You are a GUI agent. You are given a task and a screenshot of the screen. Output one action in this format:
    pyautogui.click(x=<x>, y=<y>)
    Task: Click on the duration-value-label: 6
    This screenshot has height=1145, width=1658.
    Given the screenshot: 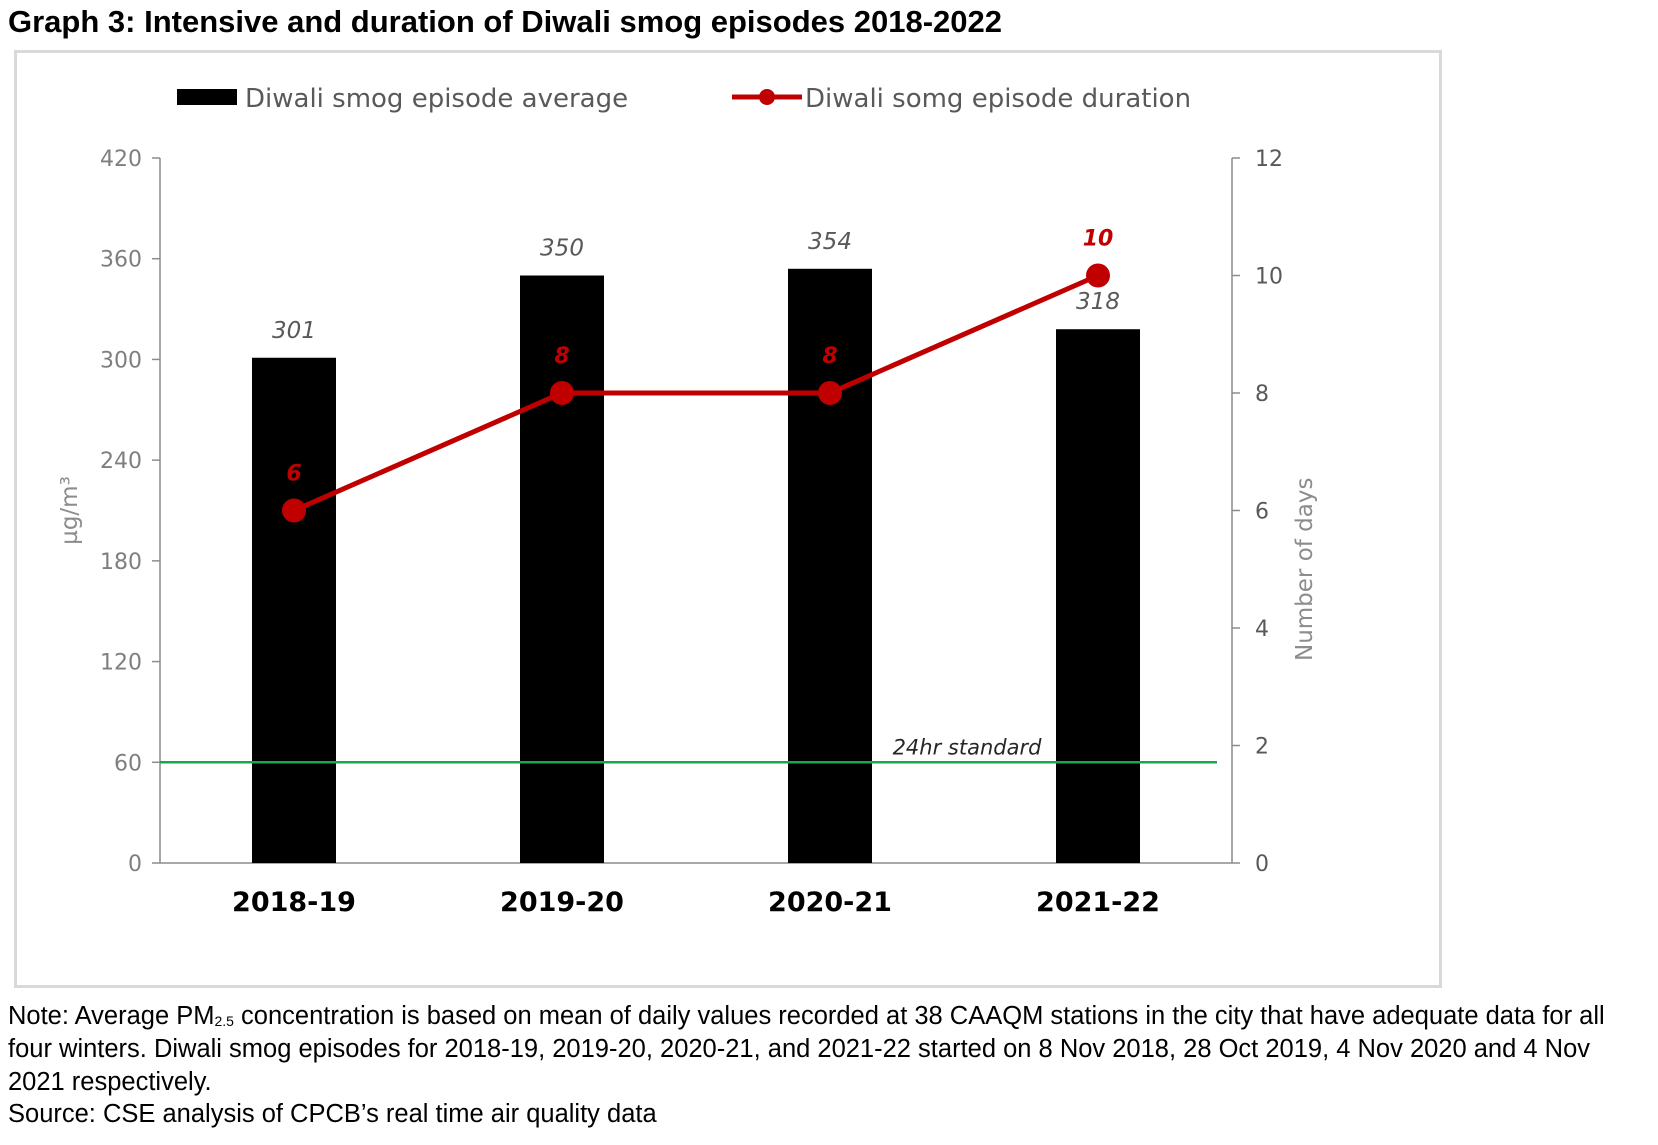 What is the action you would take?
    pyautogui.click(x=293, y=474)
    